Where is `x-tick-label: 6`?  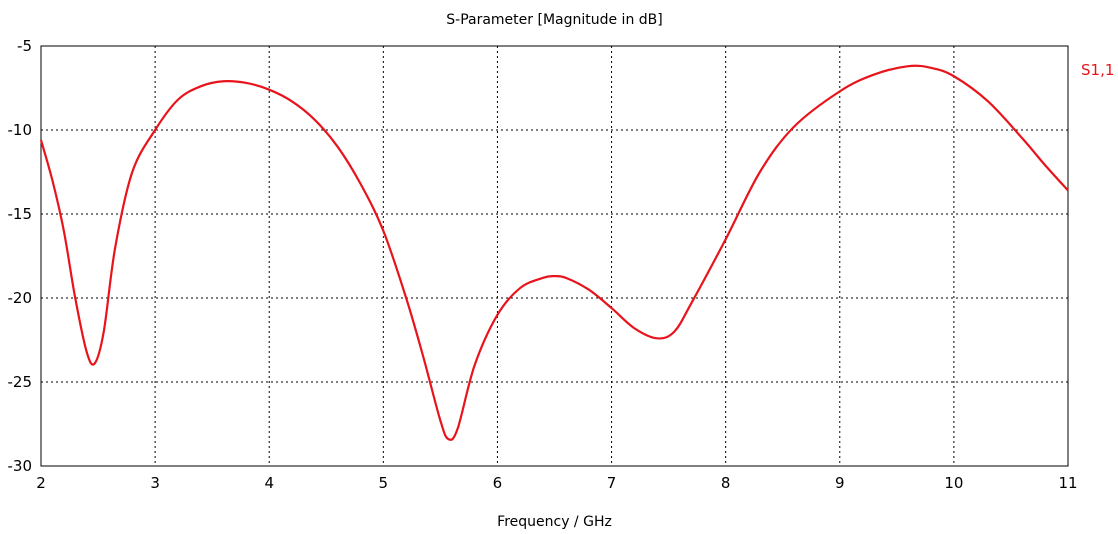
x-tick-label: 6 is located at coordinates (498, 483).